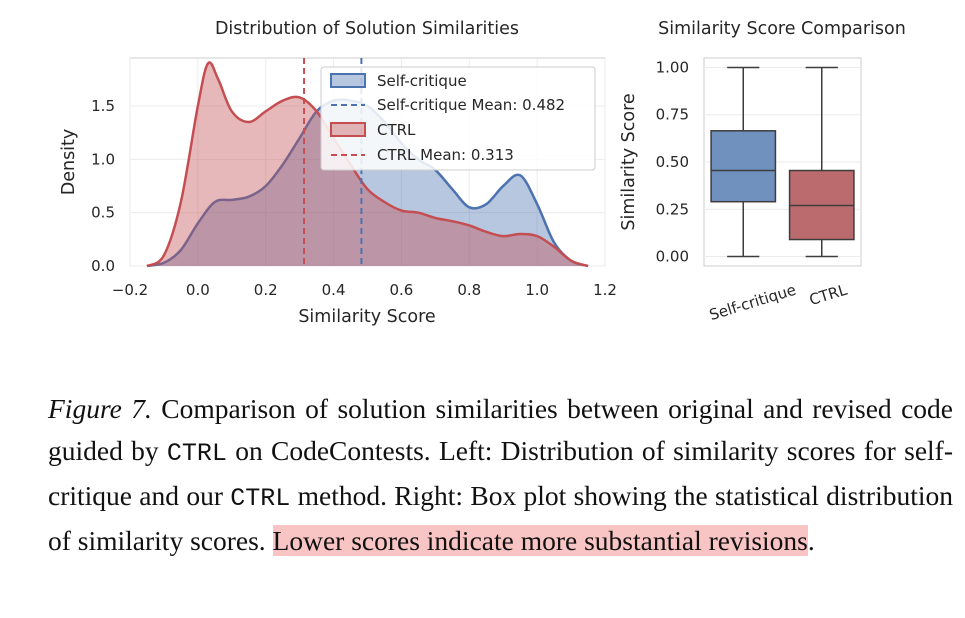 This screenshot has width=965, height=618. Describe the element at coordinates (672, 257) in the screenshot. I see `box-y-tick-label: 0.00` at that location.